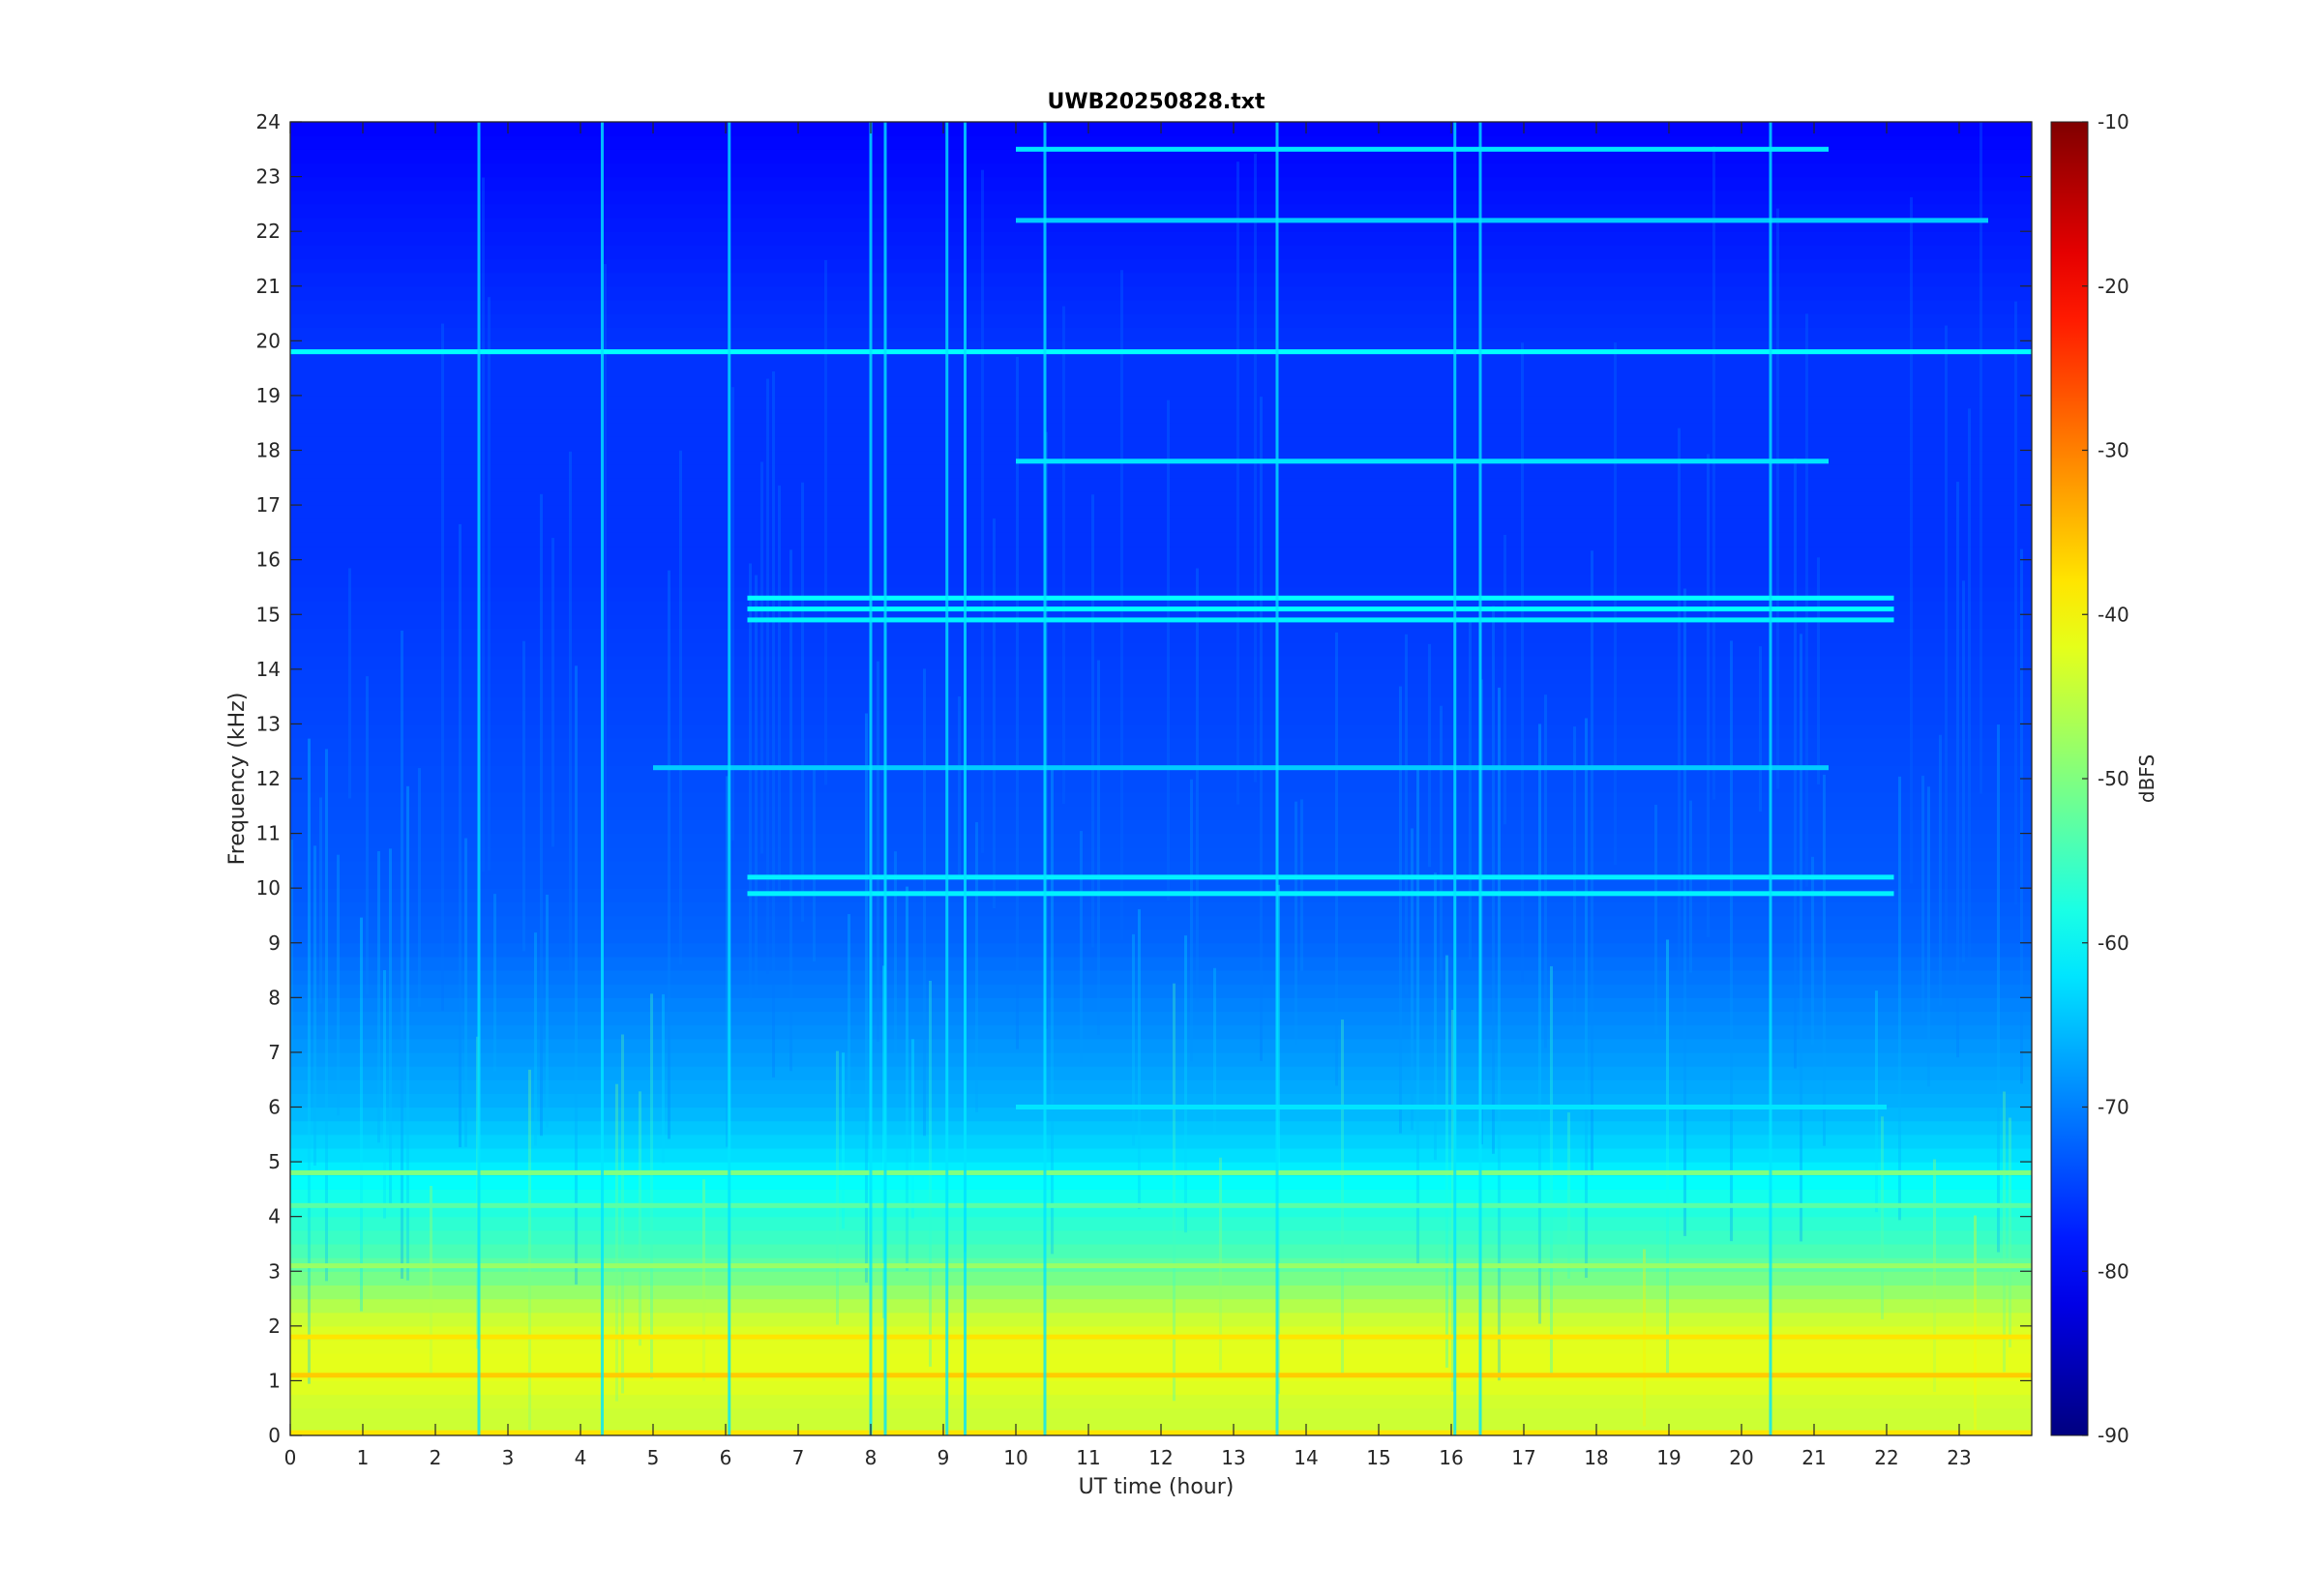 Image resolution: width=2322 pixels, height=1596 pixels. What do you see at coordinates (268, 231) in the screenshot?
I see `y-tick-label: 22` at bounding box center [268, 231].